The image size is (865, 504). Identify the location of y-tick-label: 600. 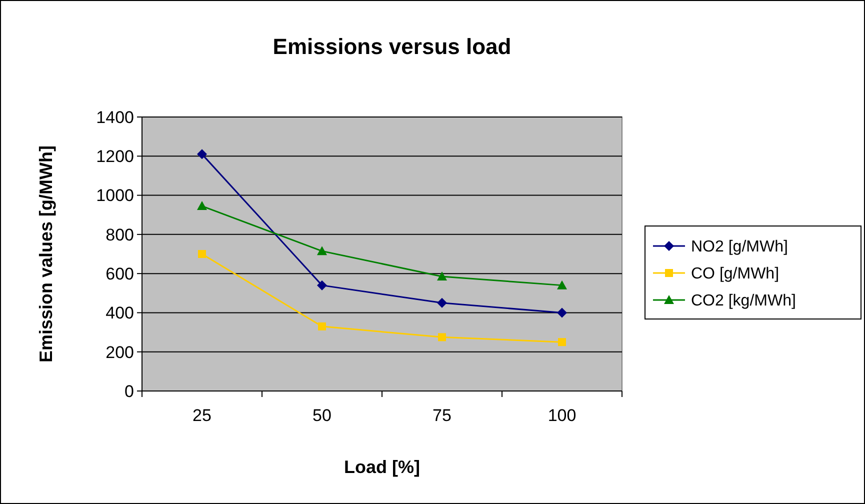
(120, 274).